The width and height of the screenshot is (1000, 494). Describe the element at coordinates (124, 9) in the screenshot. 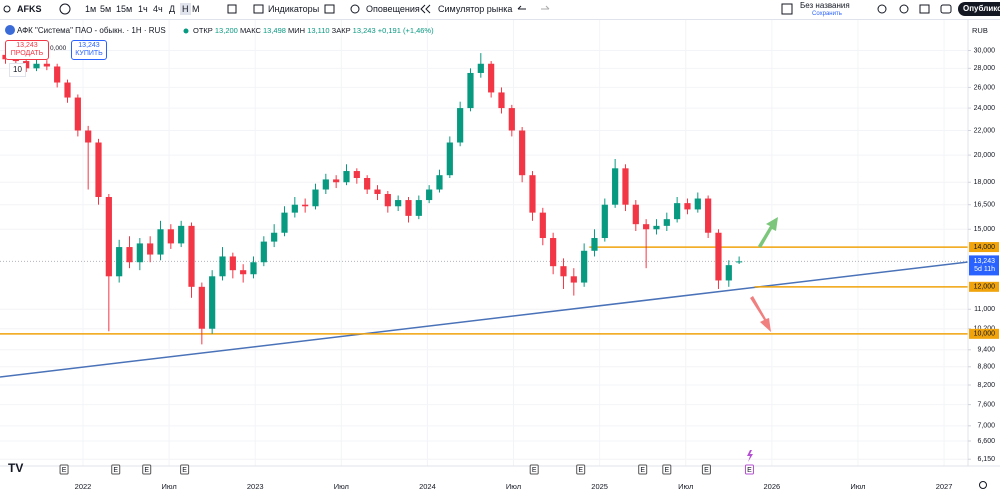

I see `interval-button: 15м` at that location.